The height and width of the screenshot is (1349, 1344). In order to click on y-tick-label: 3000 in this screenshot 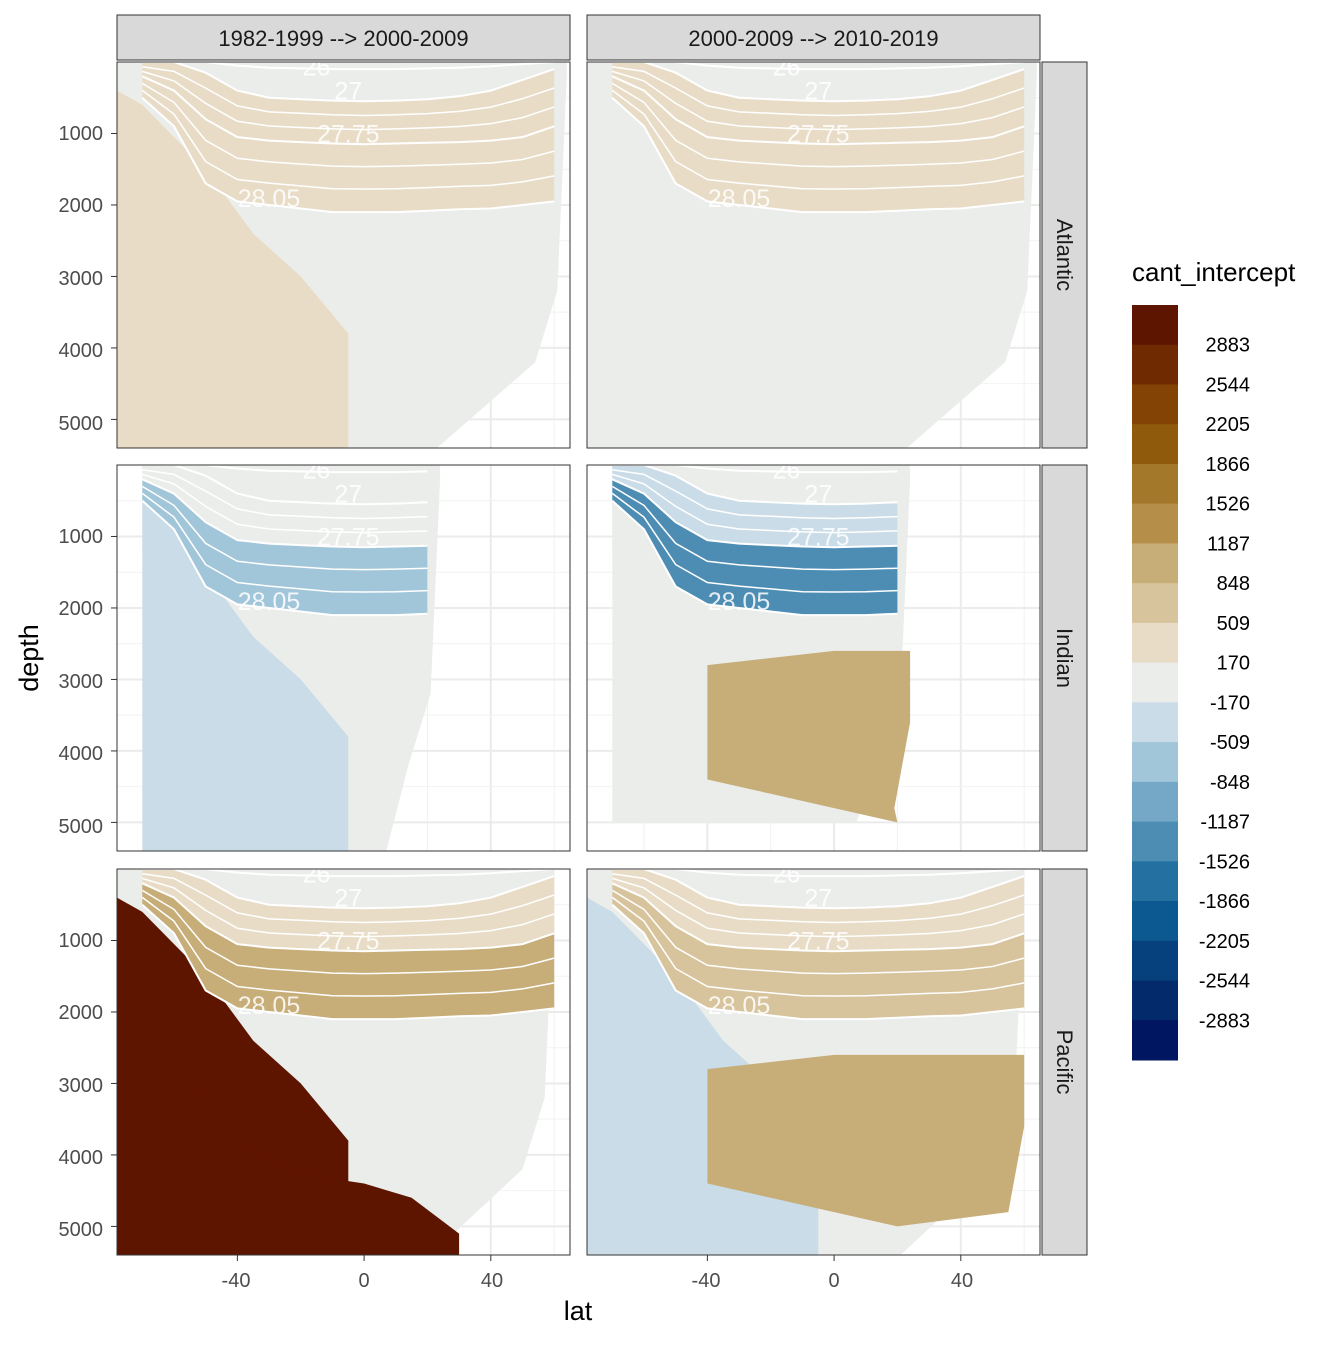, I will do `click(81, 682)`.